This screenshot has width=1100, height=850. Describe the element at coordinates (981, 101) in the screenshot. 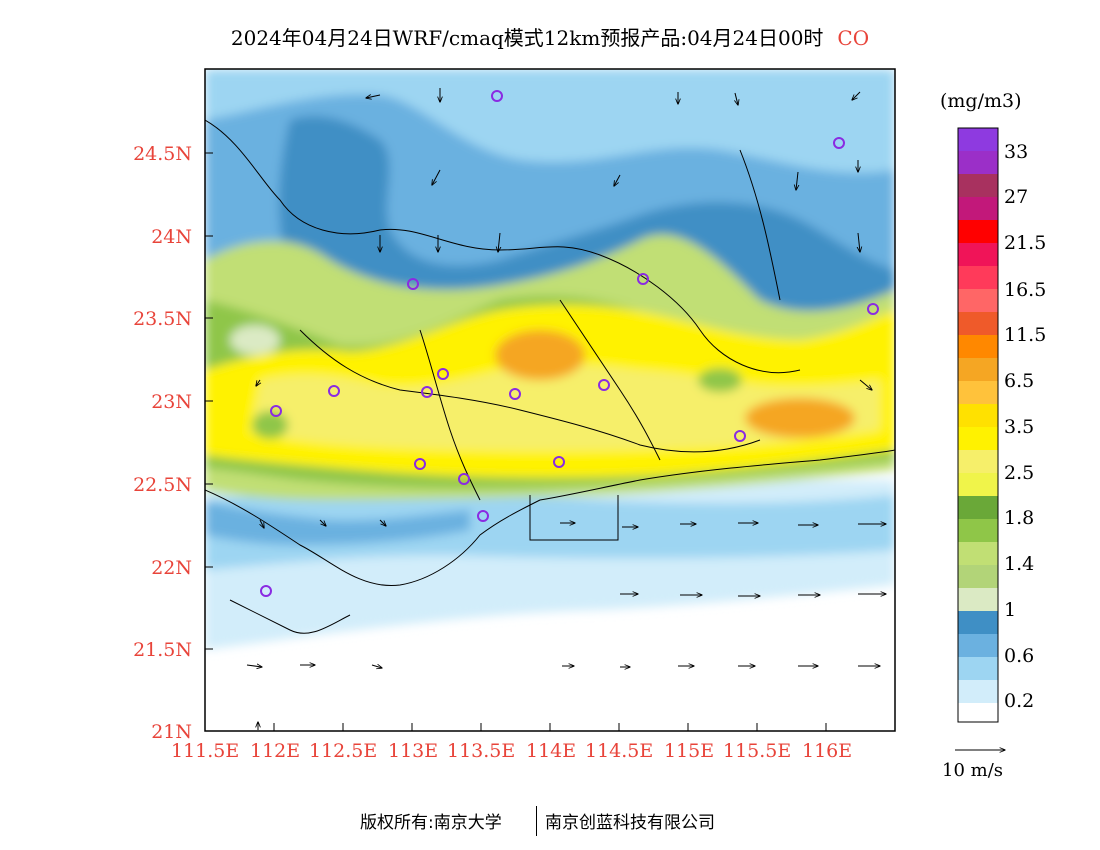

I see `colorbar-units: (mg/m3)` at that location.